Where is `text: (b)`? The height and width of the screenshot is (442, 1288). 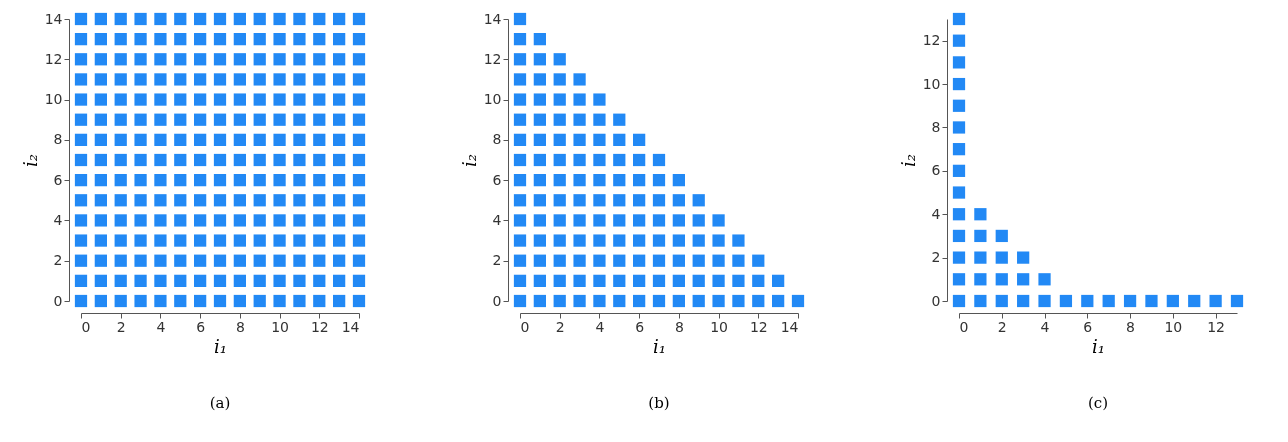 text: (b) is located at coordinates (659, 403).